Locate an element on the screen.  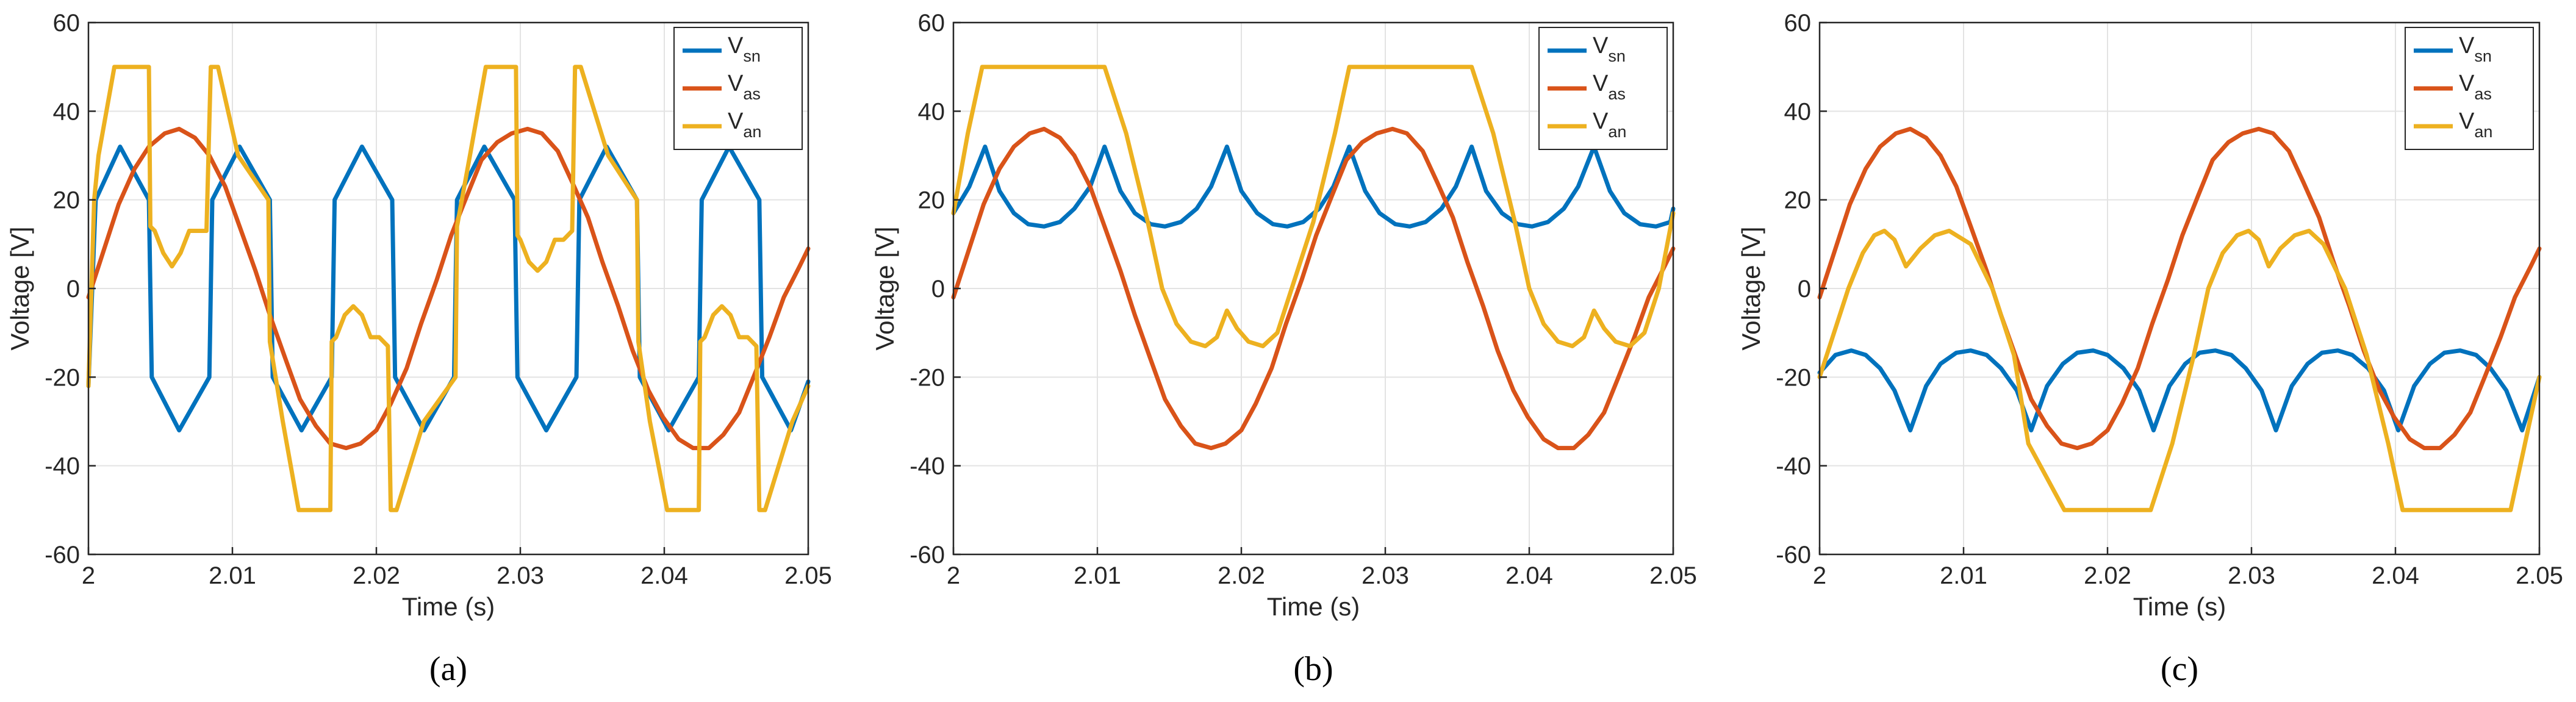
panel-caption: (c) is located at coordinates (2180, 669).